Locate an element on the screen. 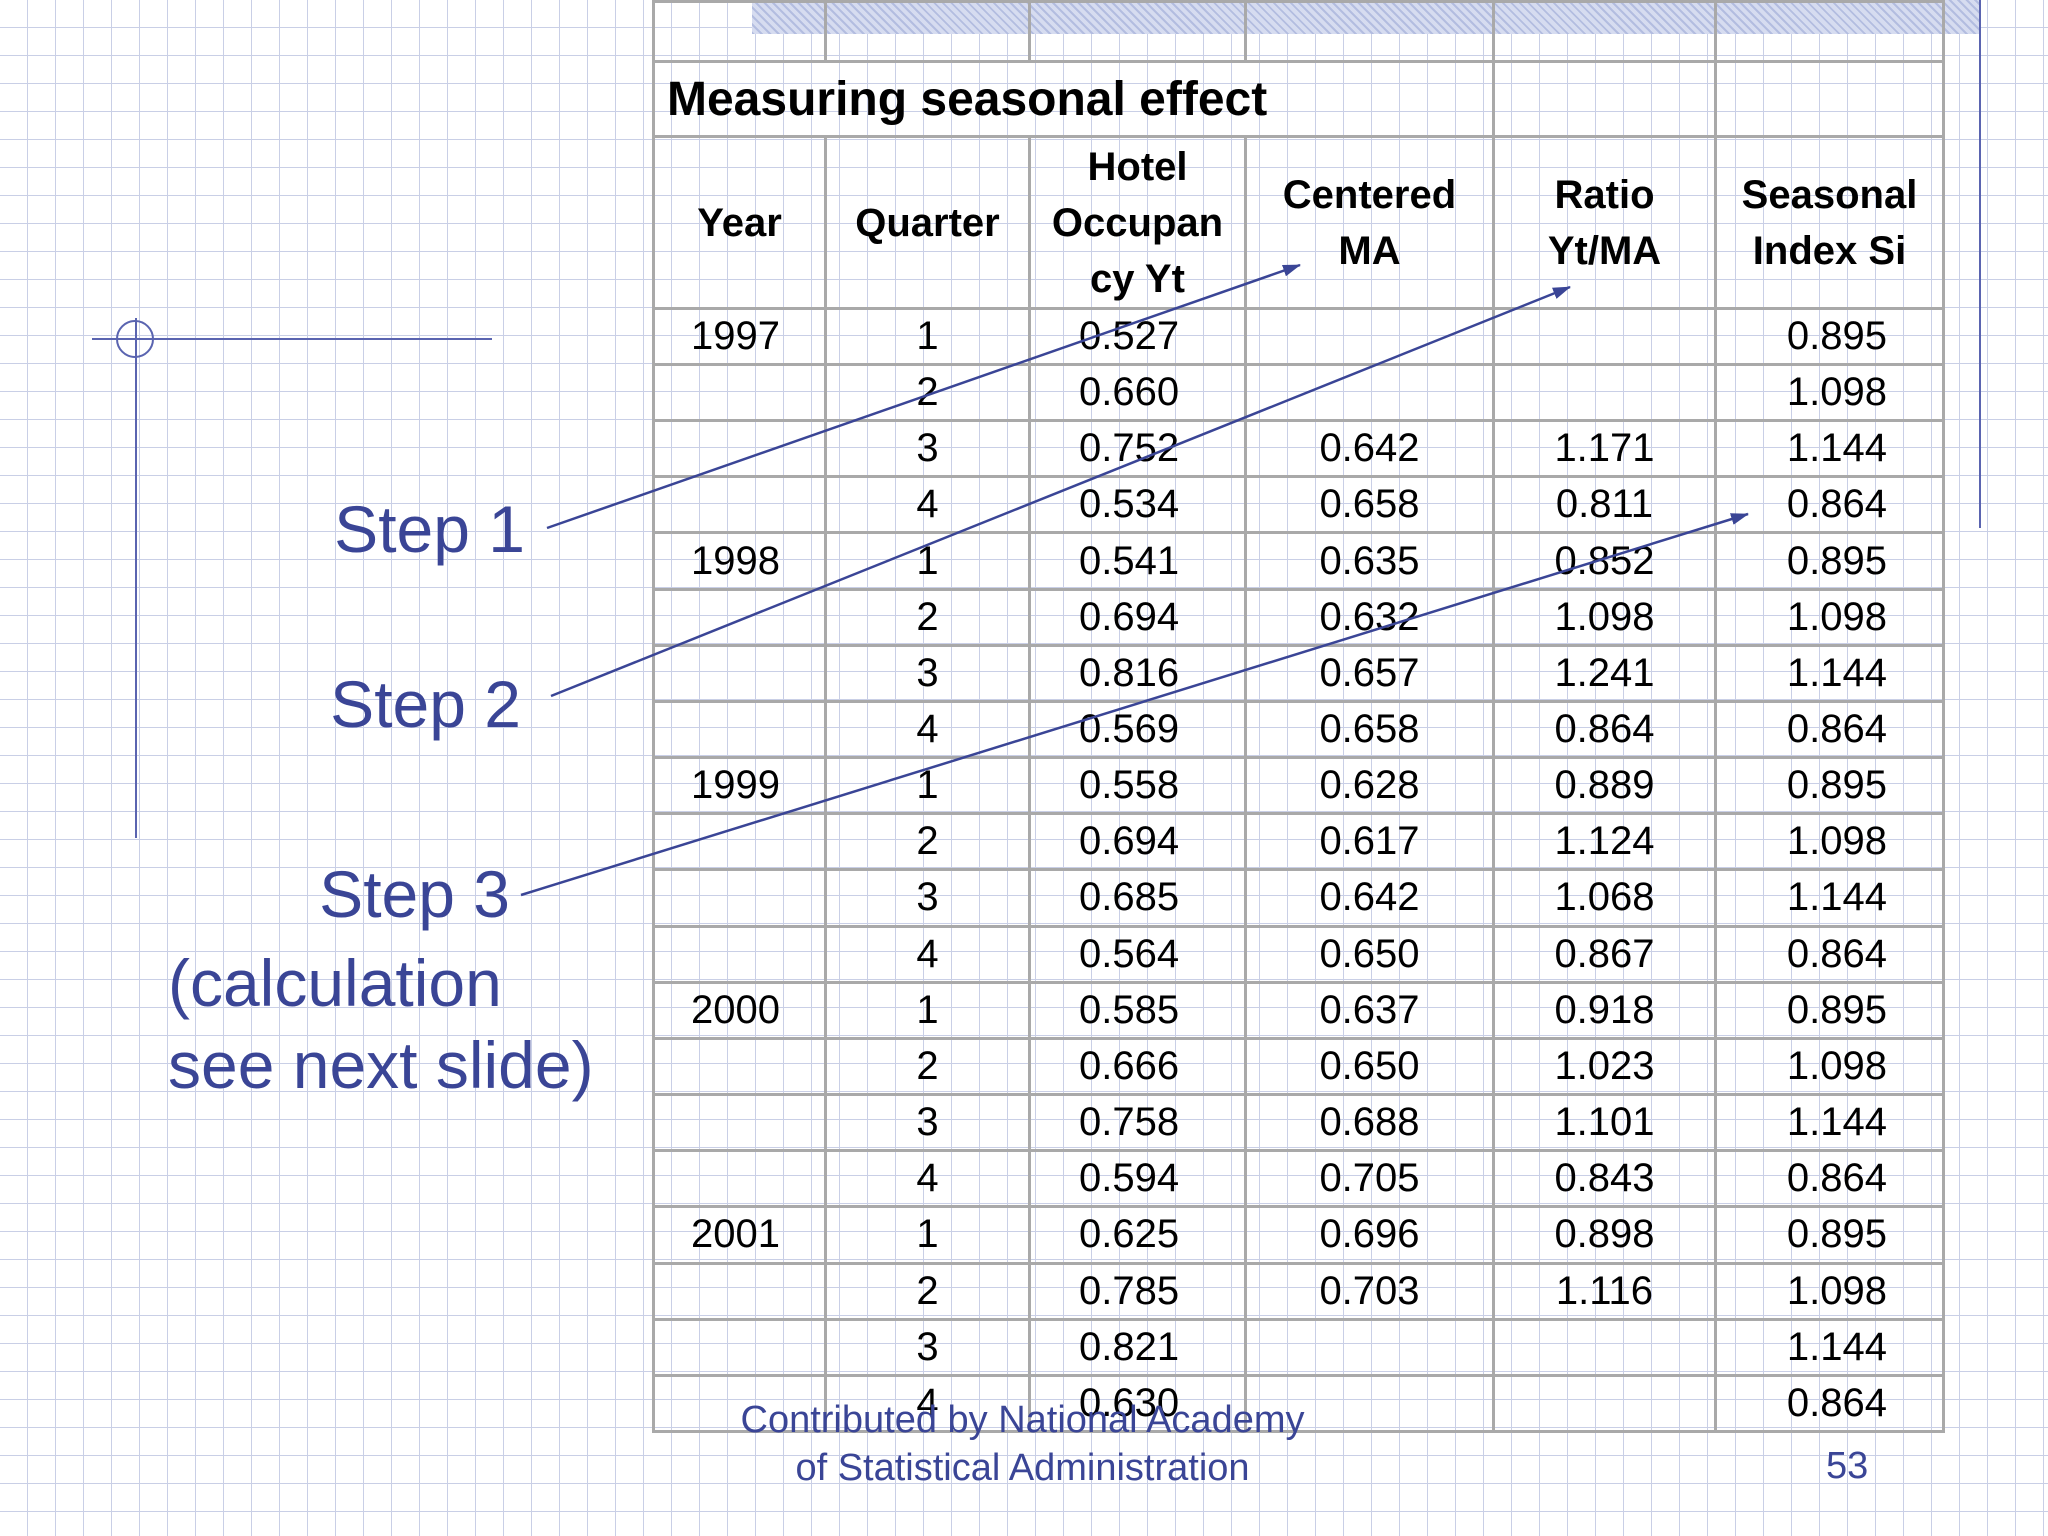 This screenshot has height=1536, width=2048. footer-line-1: Contributed by National Academy is located at coordinates (1022, 1420).